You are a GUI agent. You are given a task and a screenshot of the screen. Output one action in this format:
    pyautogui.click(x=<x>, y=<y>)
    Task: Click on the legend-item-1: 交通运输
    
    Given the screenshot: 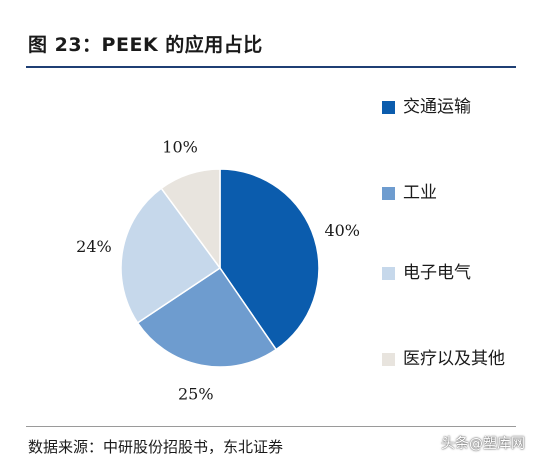 What is the action you would take?
    pyautogui.click(x=452, y=107)
    